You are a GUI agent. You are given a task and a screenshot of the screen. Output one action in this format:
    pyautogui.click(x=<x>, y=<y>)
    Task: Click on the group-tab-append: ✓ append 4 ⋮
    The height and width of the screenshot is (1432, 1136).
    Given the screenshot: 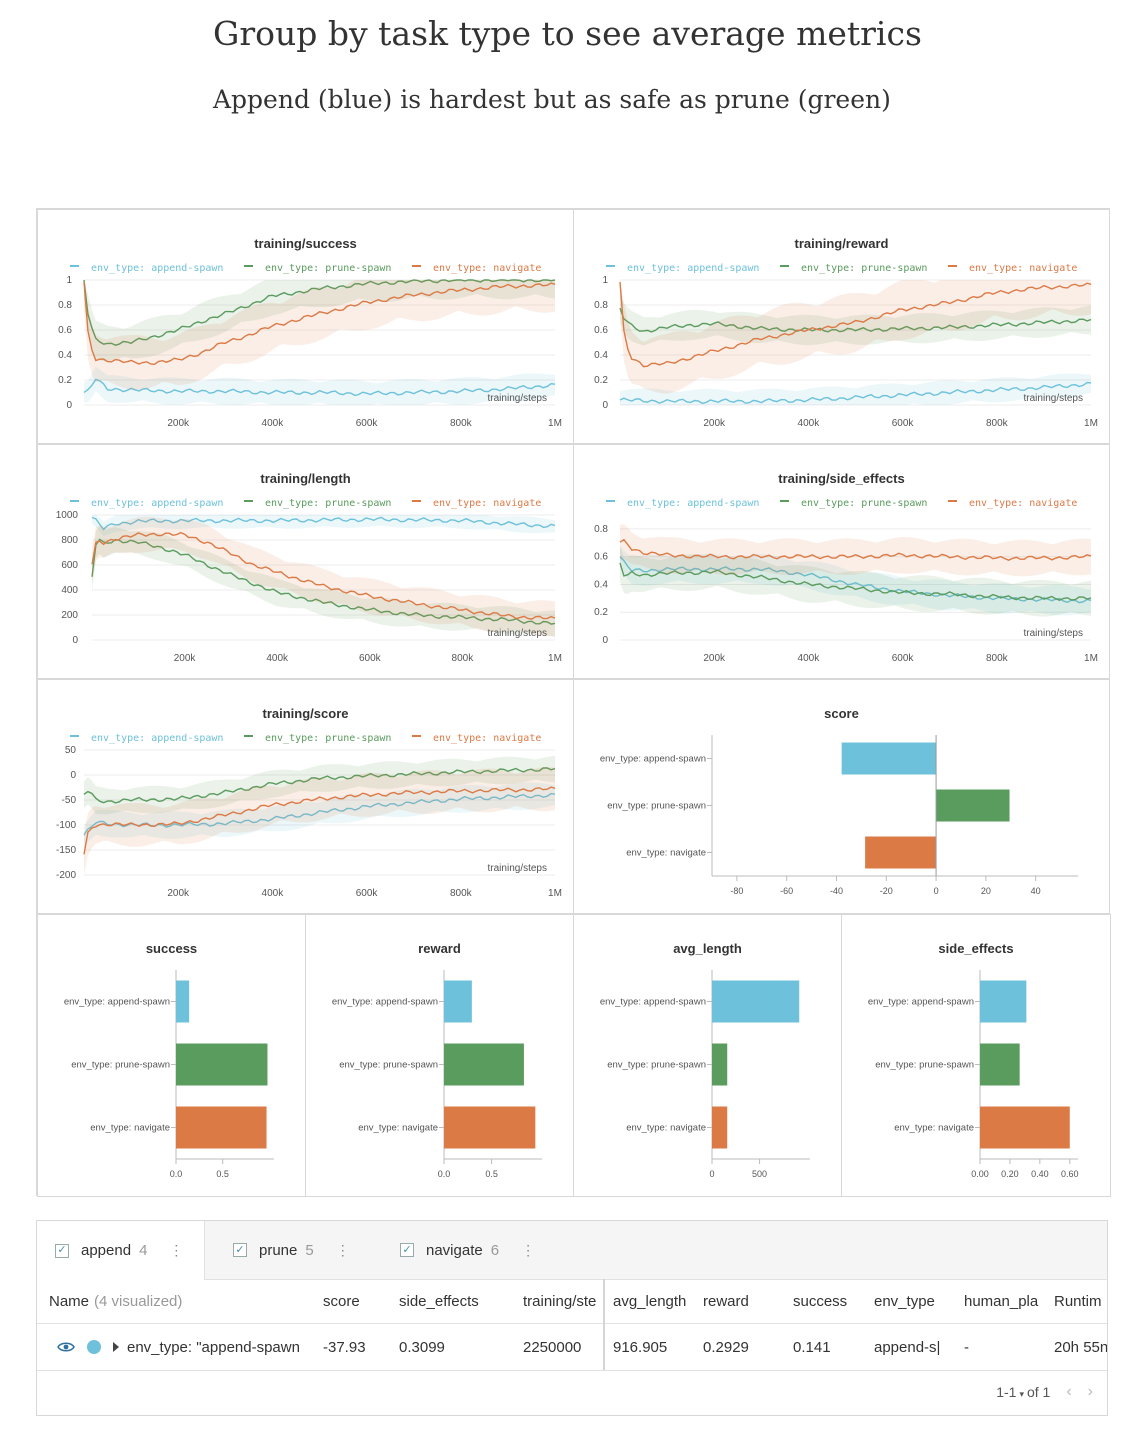 What is the action you would take?
    pyautogui.click(x=121, y=1250)
    